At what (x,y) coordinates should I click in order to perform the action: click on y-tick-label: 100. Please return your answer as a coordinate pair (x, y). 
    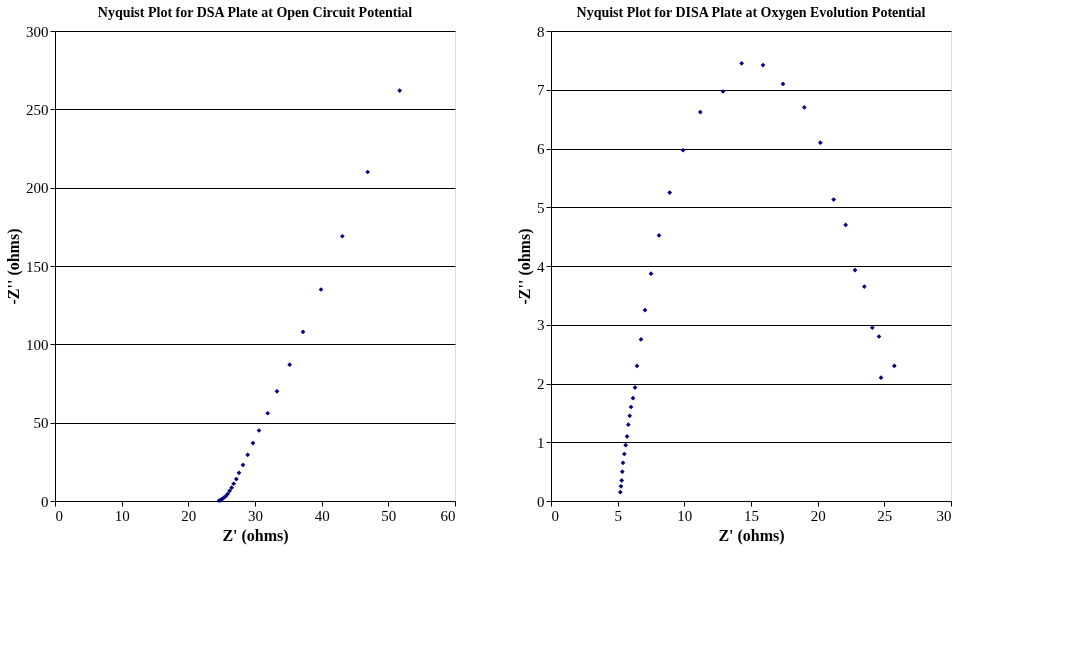
    Looking at the image, I should click on (37, 344).